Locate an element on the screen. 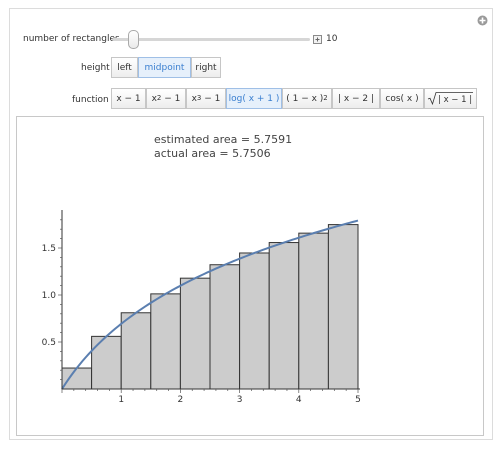 This screenshot has height=451, width=502. function-log-x-plus-1-button: log( x + 1 ) is located at coordinates (254, 98).